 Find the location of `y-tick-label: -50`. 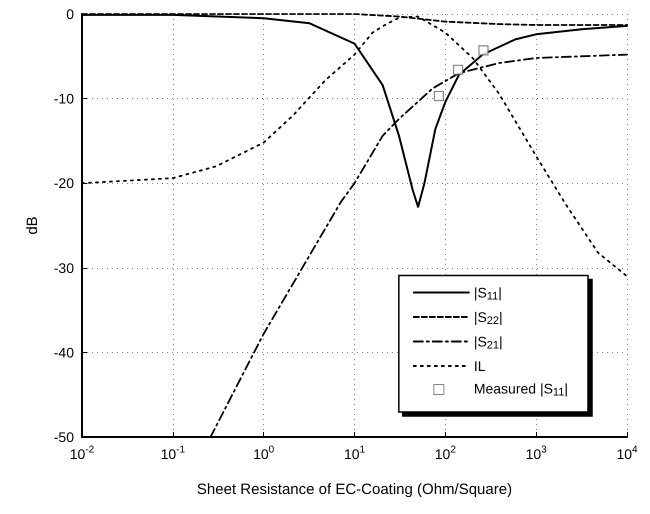

y-tick-label: -50 is located at coordinates (64, 437).